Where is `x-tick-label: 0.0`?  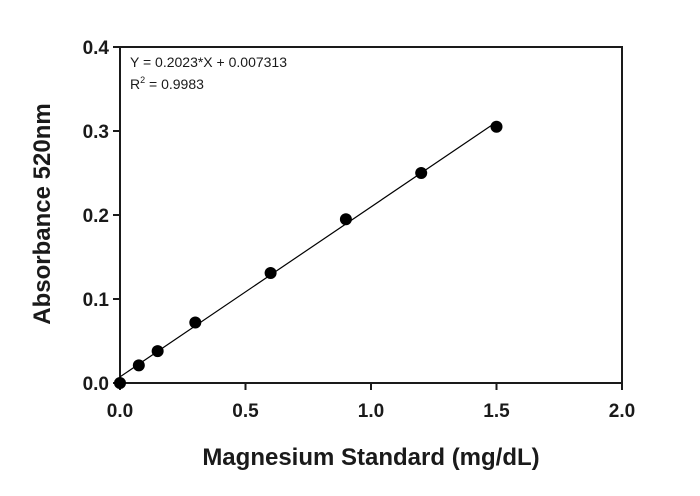 x-tick-label: 0.0 is located at coordinates (120, 411).